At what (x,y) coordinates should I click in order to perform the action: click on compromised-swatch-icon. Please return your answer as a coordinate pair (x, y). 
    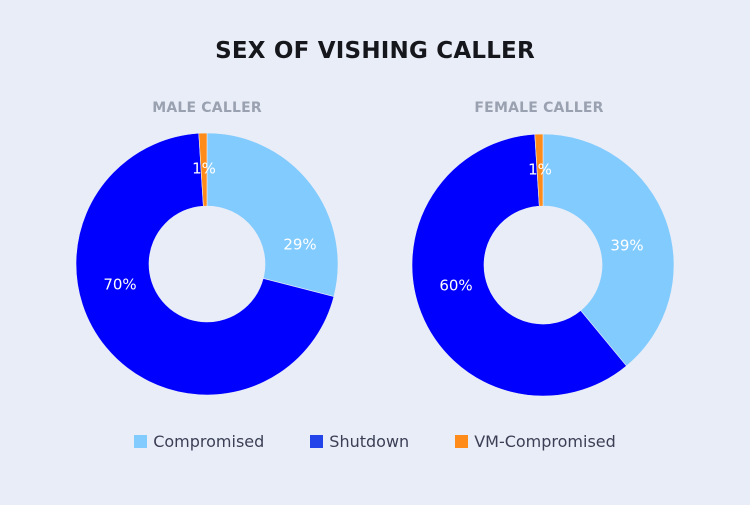
    Looking at the image, I should click on (141, 441).